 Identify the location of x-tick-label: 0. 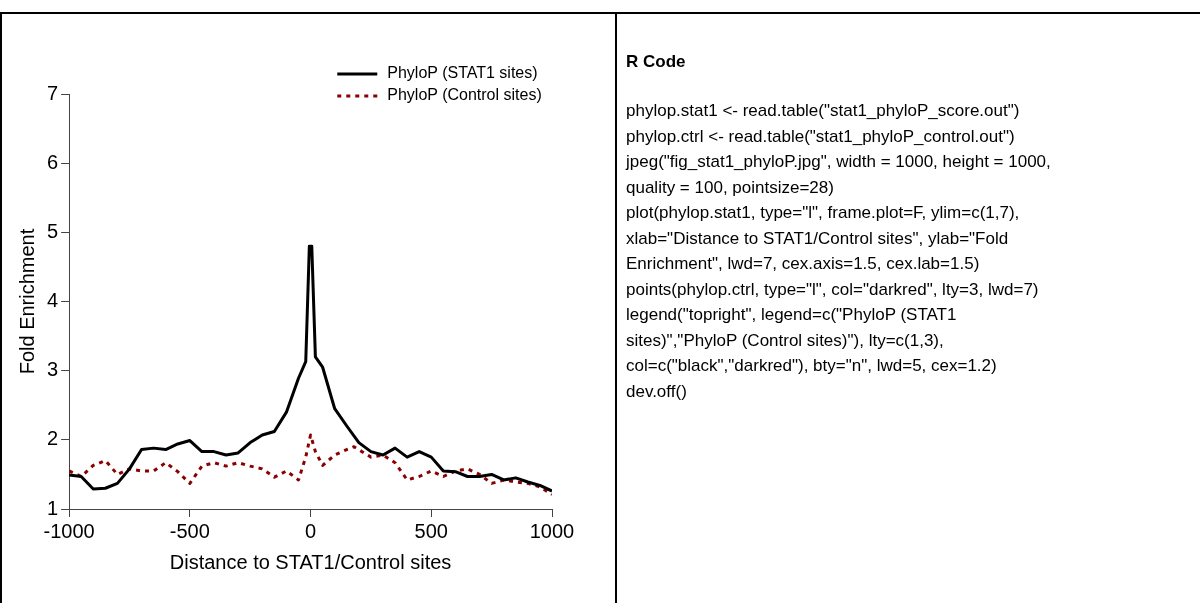
(311, 530).